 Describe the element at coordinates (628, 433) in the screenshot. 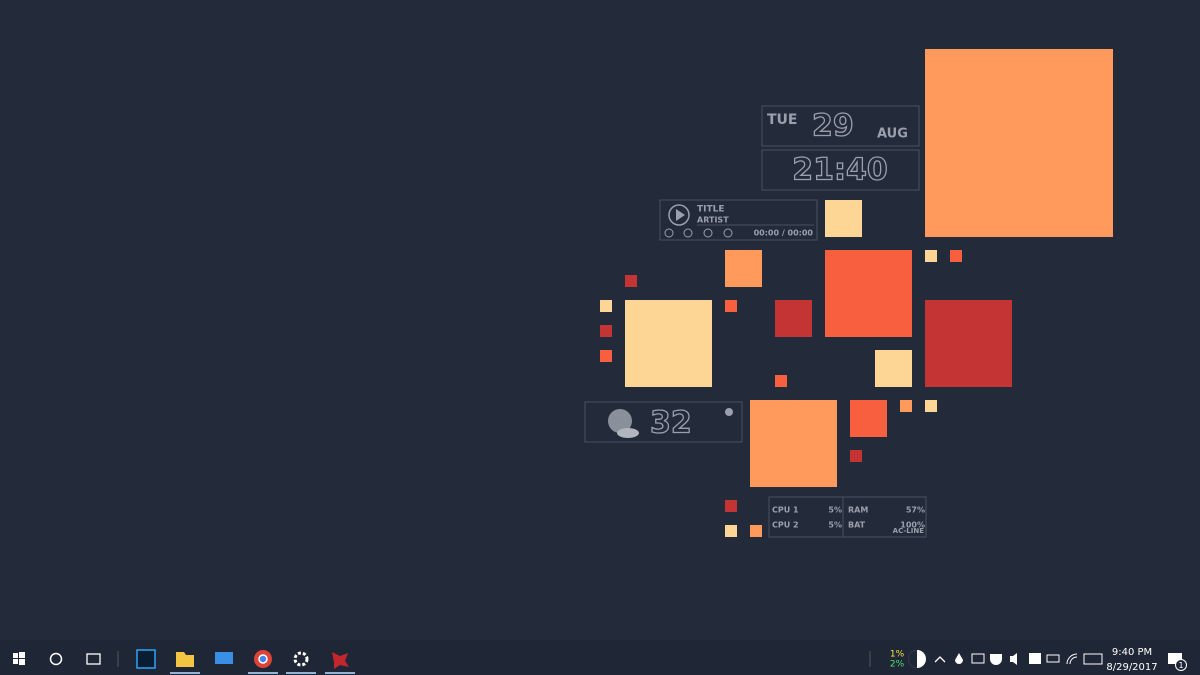

I see `weather-cloud` at that location.